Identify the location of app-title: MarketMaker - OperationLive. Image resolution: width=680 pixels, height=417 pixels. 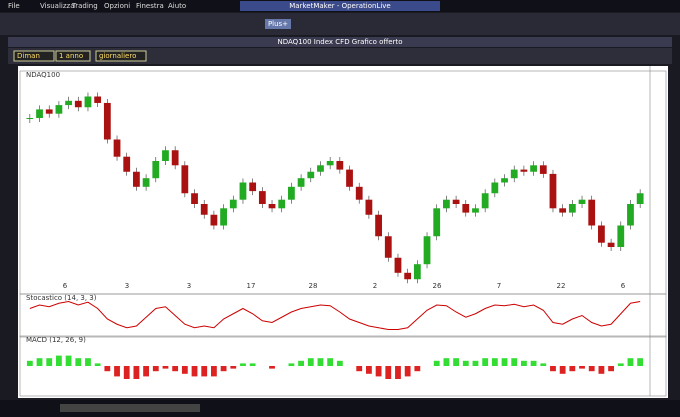
(340, 6).